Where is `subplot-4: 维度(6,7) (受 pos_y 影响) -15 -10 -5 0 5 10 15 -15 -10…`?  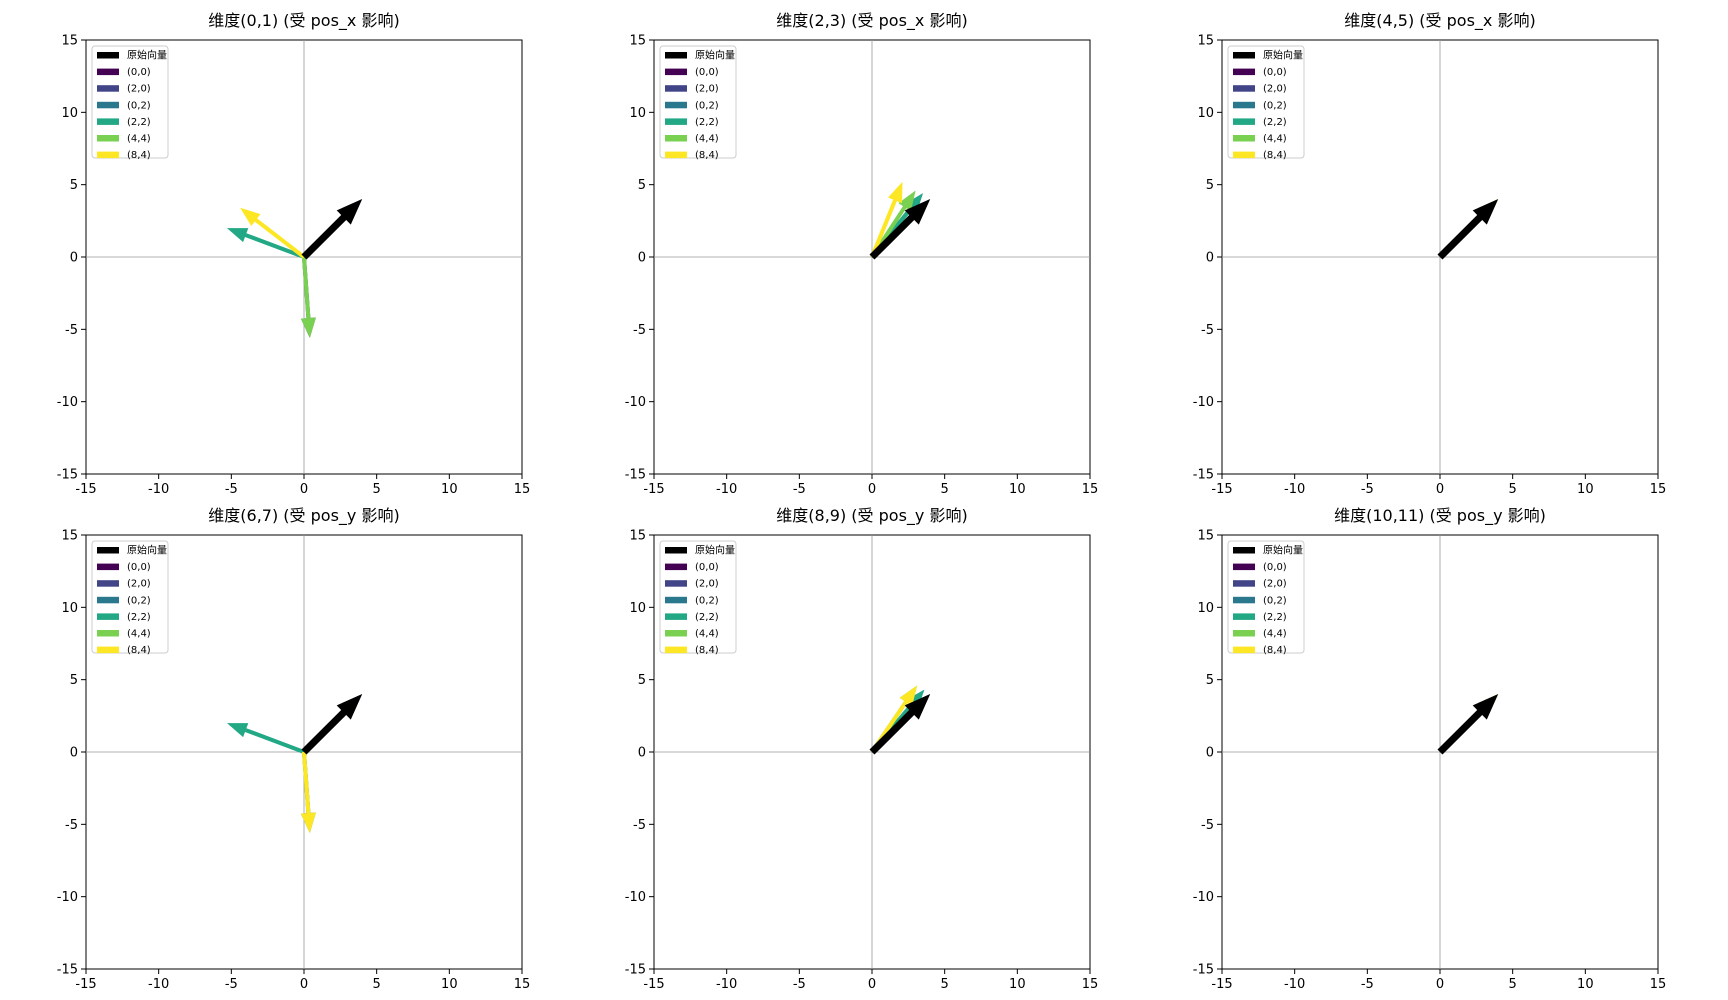 subplot-4: 维度(6,7) (受 pos_y 影响) -15 -10 -5 0 5 10 15 -15 -10… is located at coordinates (294, 749).